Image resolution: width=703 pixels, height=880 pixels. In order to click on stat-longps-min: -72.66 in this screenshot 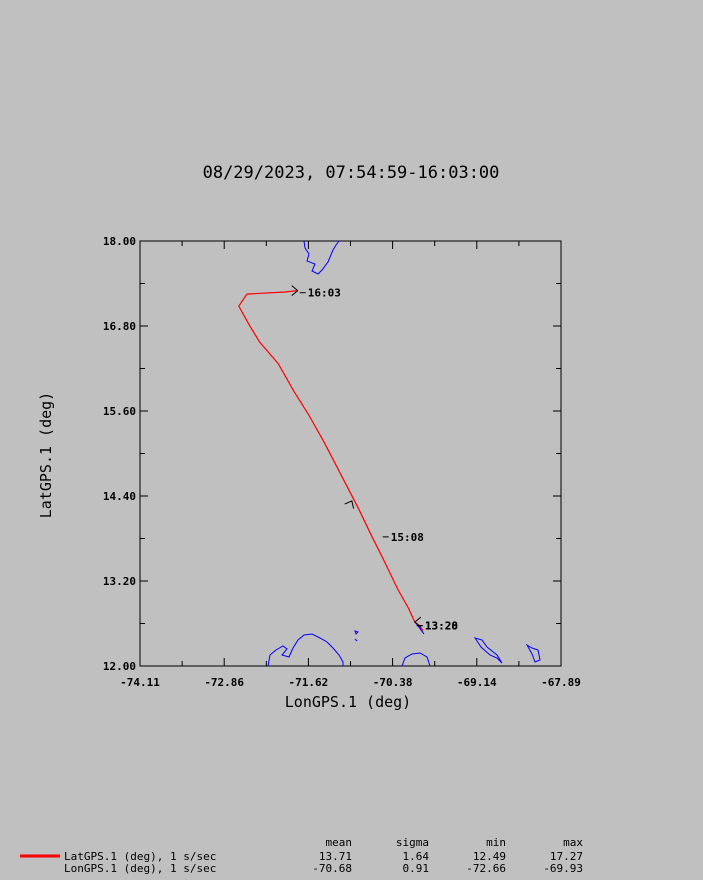, I will do `click(486, 868)`.